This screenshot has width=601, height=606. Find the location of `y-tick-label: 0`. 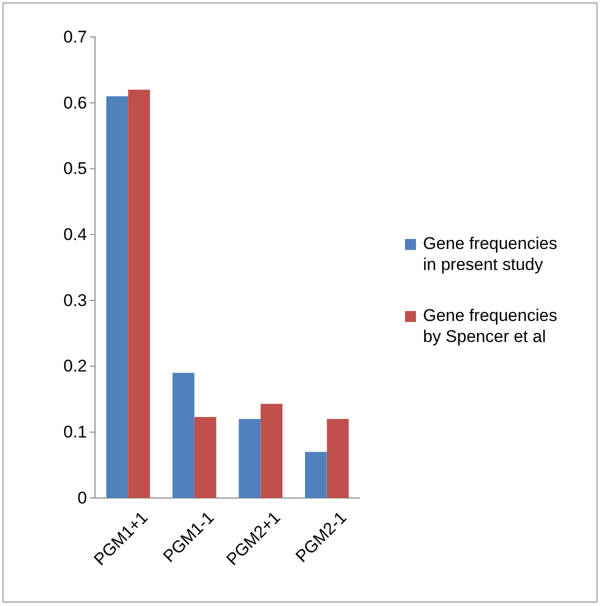

y-tick-label: 0 is located at coordinates (82, 498).